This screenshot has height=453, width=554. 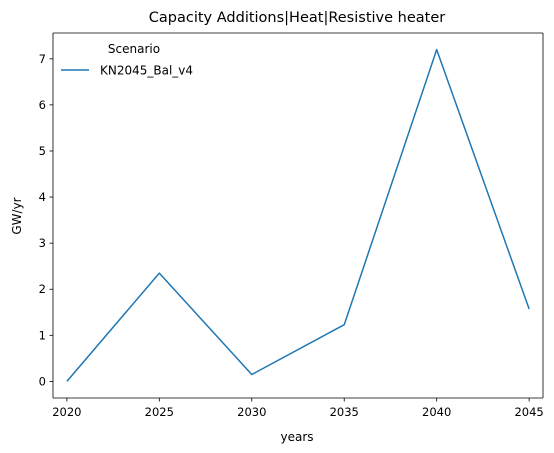 What do you see at coordinates (42, 243) in the screenshot?
I see `y-tick-label: 3` at bounding box center [42, 243].